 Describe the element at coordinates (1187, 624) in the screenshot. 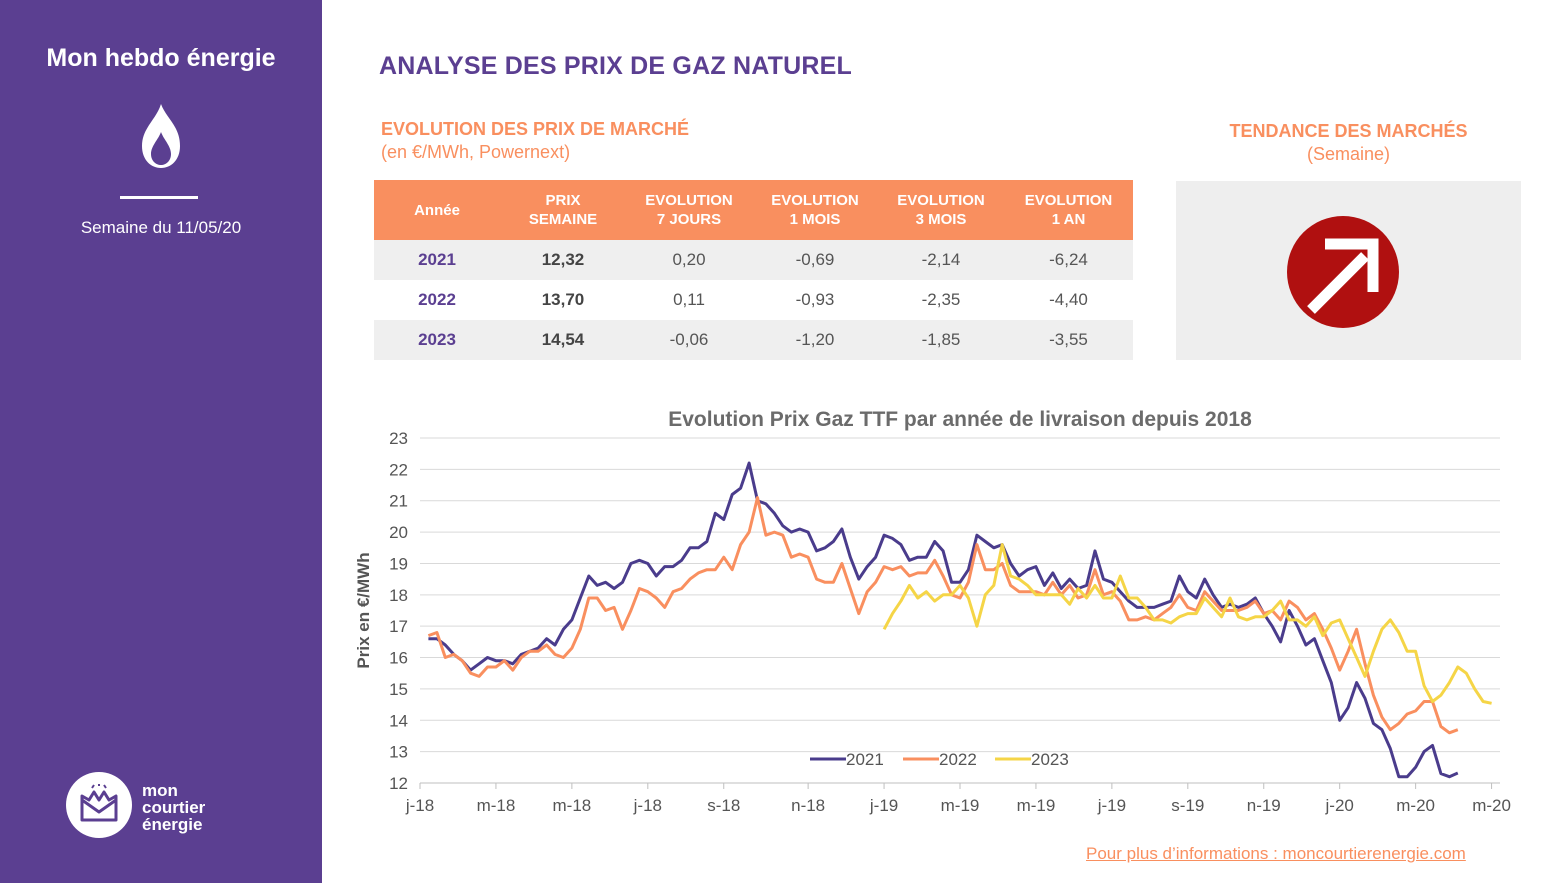

I see `series-line-2023` at that location.